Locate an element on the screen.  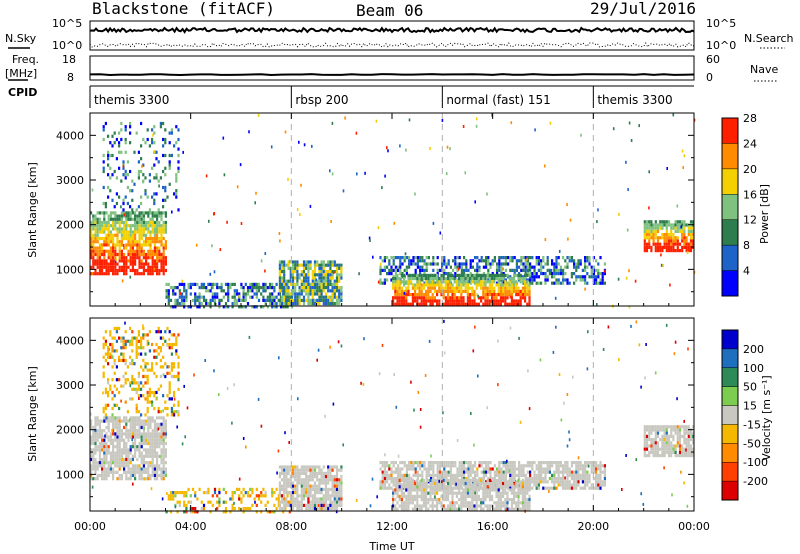
x-tick-label: 12:00 is located at coordinates (392, 526).